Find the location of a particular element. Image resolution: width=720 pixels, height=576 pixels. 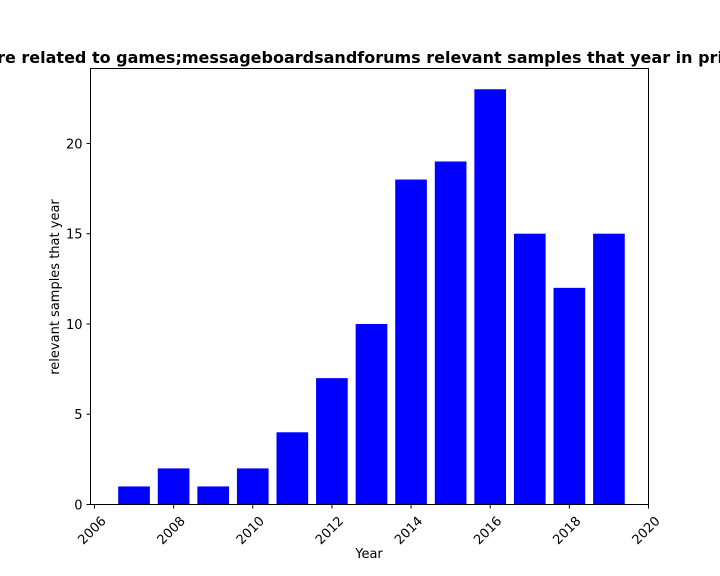

y-tick-label: 10 is located at coordinates (74, 325).